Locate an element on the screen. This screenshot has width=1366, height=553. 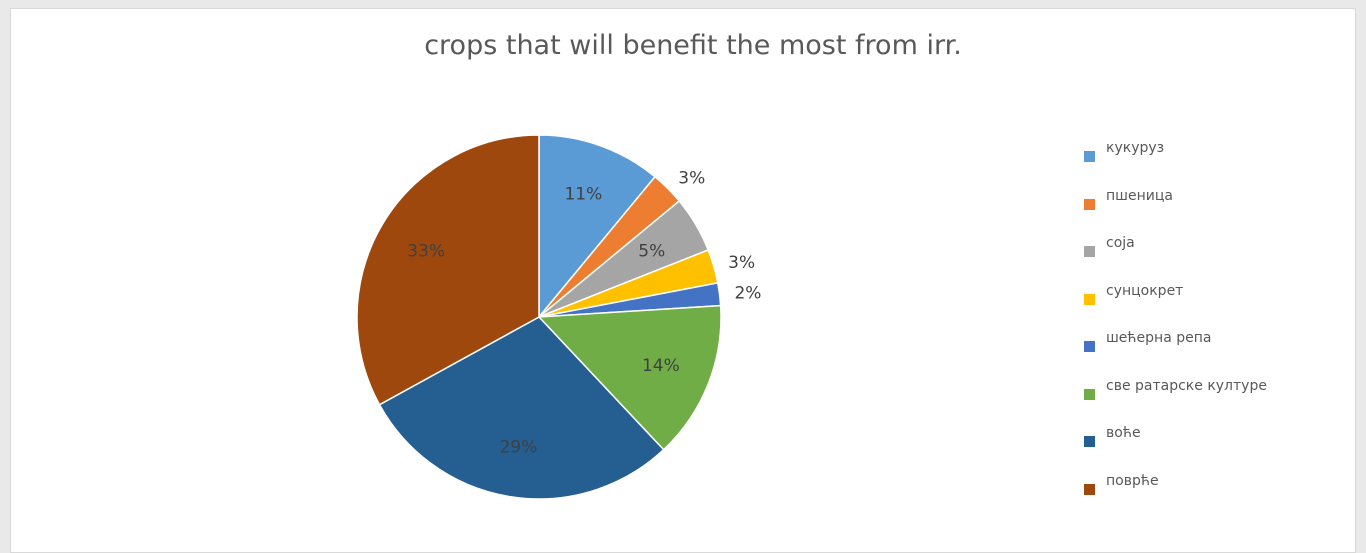
legend-label: воће is located at coordinates (1123, 433).